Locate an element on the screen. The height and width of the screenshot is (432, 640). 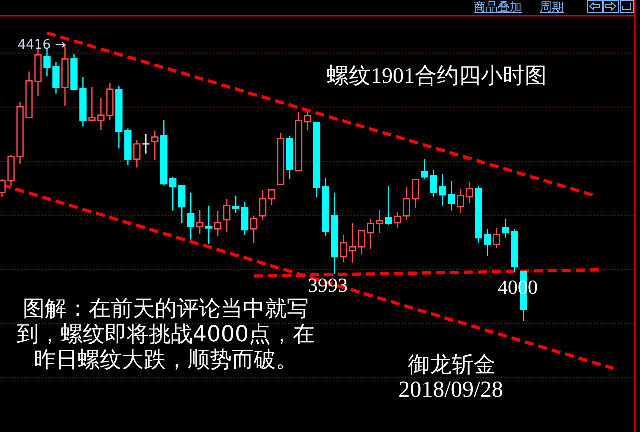
title: 螺纹1901合约四小时图 is located at coordinates (437, 75).